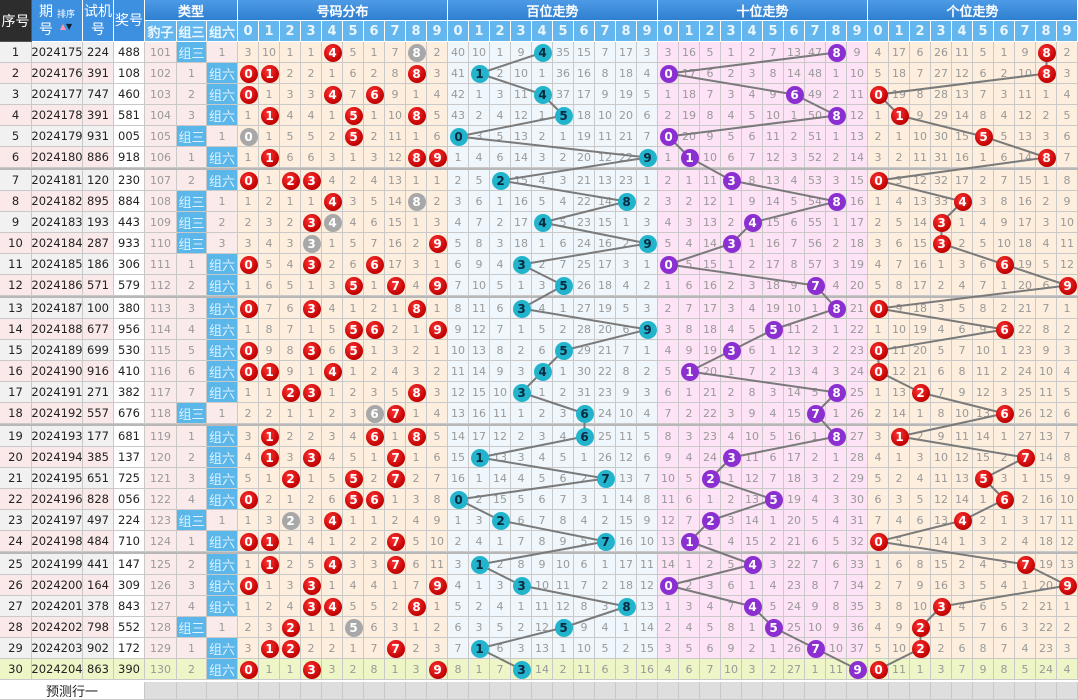 The height and width of the screenshot is (700, 1078). I want to click on sort-label: 排序, so click(65, 14).